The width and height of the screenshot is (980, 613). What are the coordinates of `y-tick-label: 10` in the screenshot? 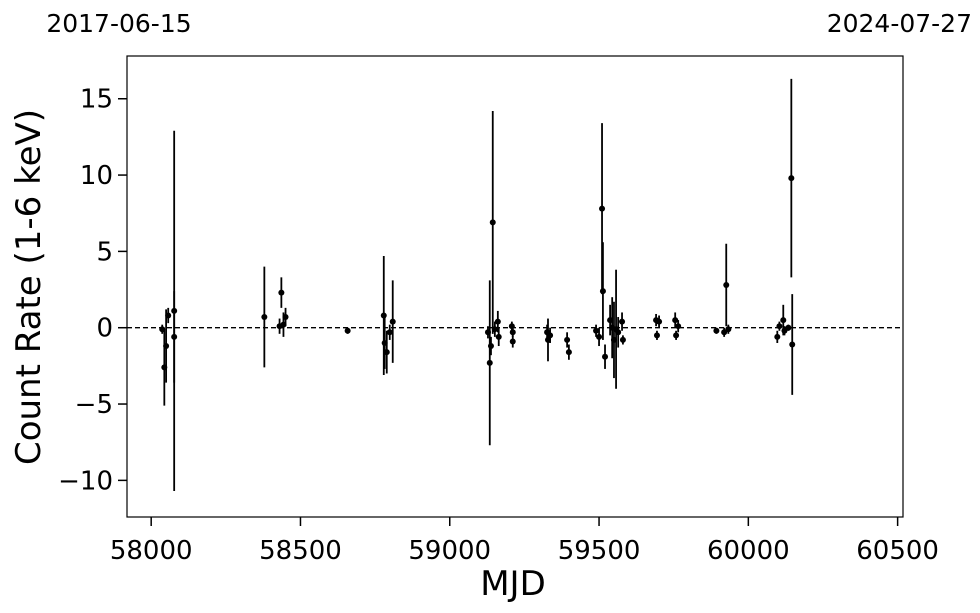 It's located at (96, 176).